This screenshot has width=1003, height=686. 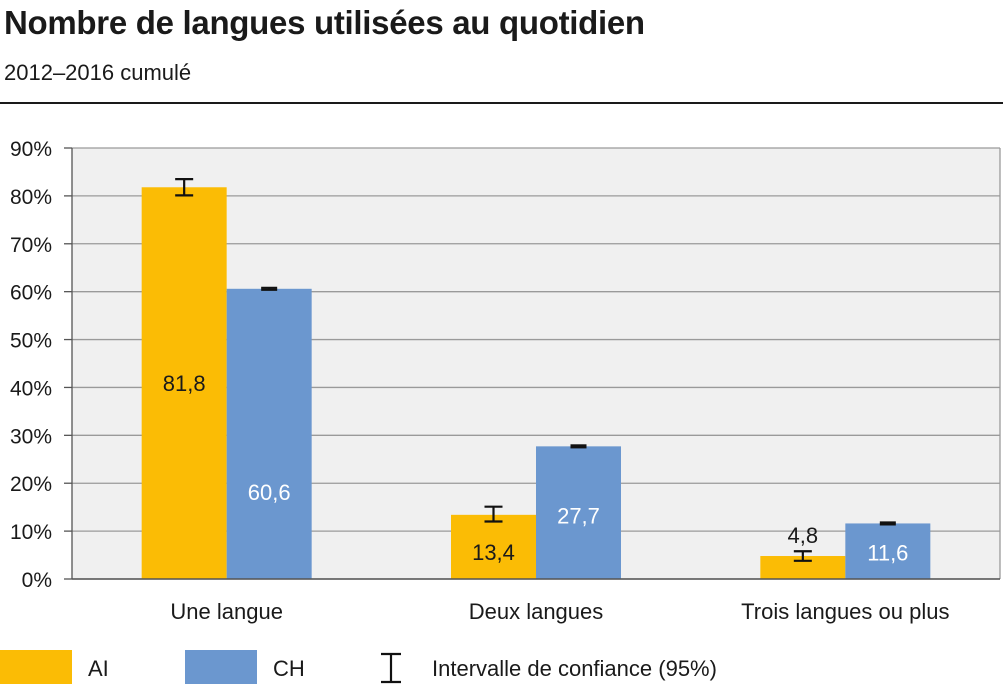 I want to click on legend-label-ci: Intervalle de confiance (95%), so click(x=574, y=668).